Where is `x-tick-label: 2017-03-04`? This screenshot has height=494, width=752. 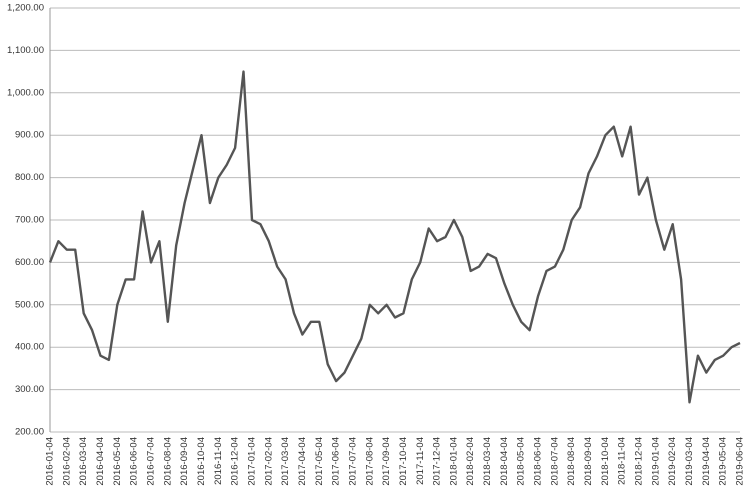
x-tick-label: 2017-03-04 is located at coordinates (285, 461).